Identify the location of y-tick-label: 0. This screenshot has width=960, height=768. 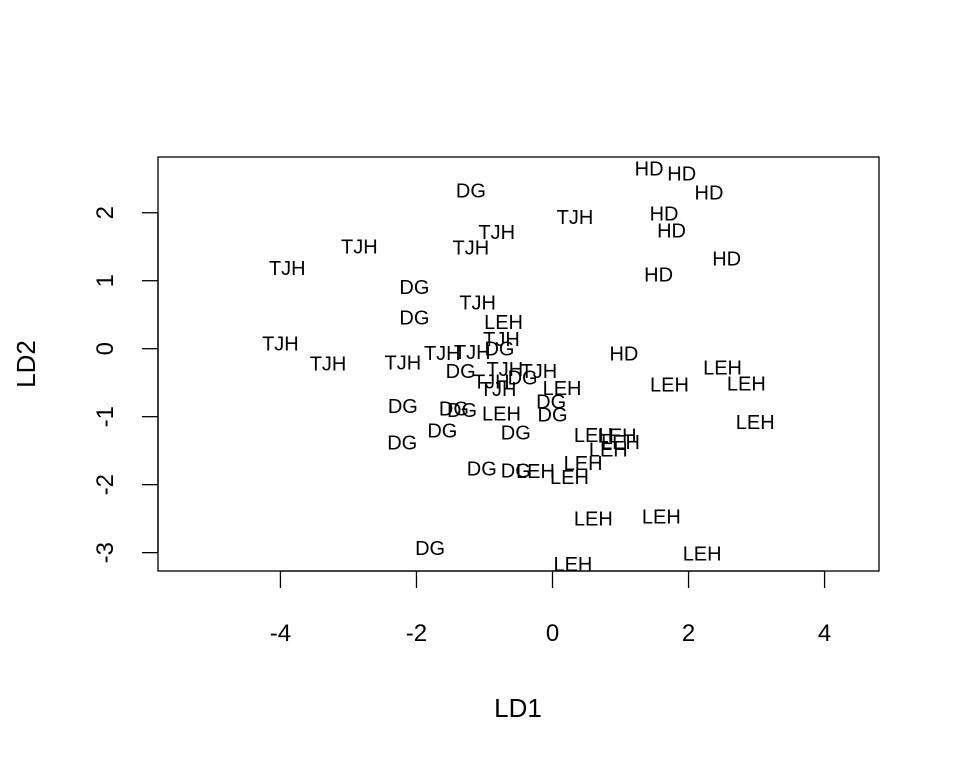
(105, 348).